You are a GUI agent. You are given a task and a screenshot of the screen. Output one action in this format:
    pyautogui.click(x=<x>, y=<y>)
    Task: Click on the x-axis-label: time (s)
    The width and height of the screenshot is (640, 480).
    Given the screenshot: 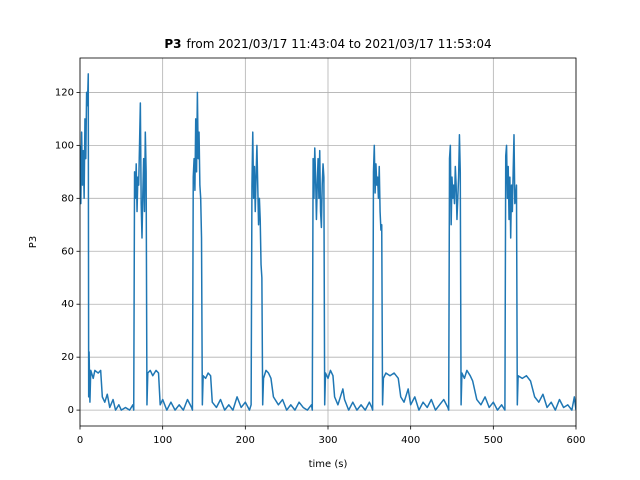 What is the action you would take?
    pyautogui.click(x=328, y=464)
    